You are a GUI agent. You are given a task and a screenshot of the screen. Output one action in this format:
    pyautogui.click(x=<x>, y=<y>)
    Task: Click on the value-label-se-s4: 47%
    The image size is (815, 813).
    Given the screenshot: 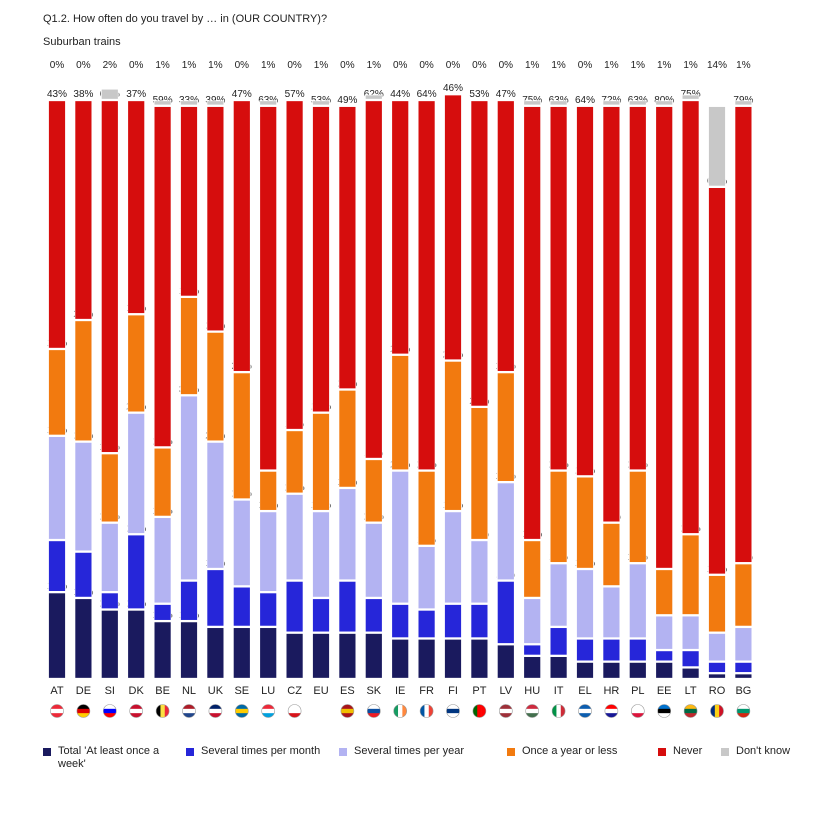 What is the action you would take?
    pyautogui.click(x=242, y=94)
    